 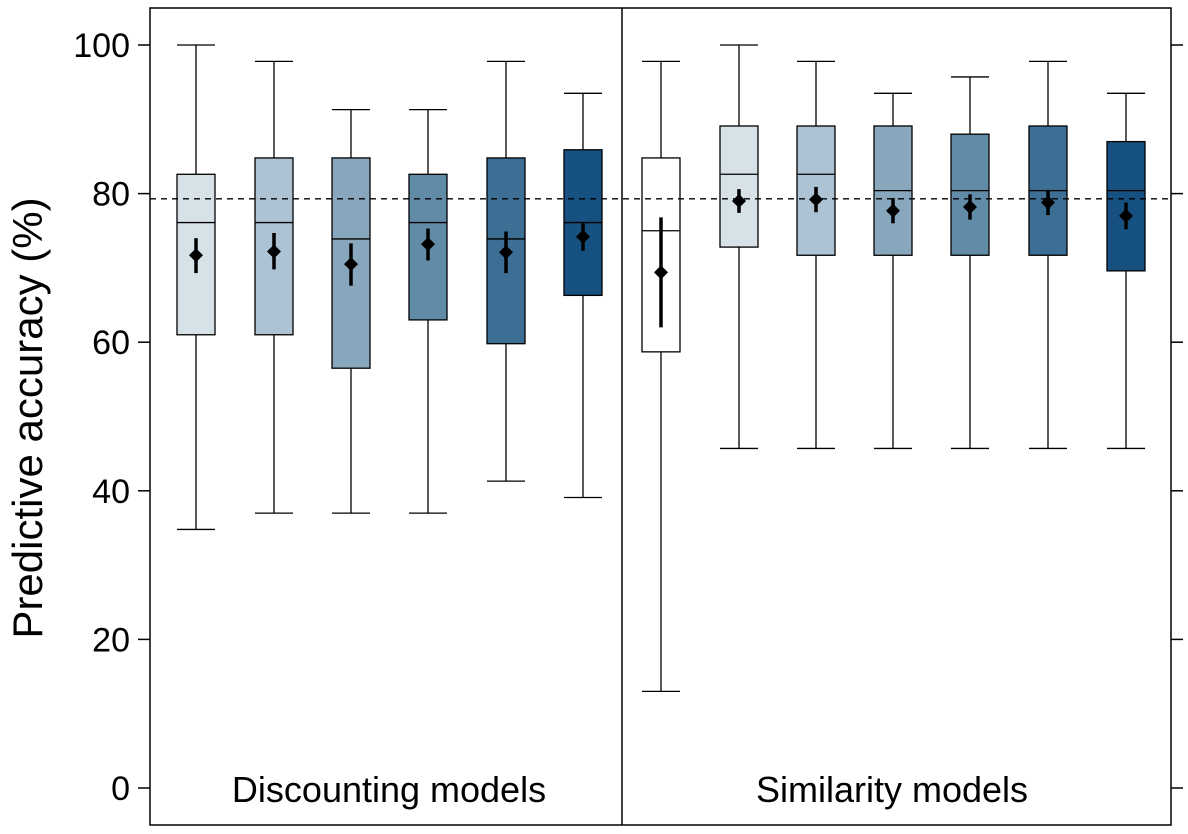 I want to click on panel-labels: Discounting models Similarity models, so click(x=630, y=789).